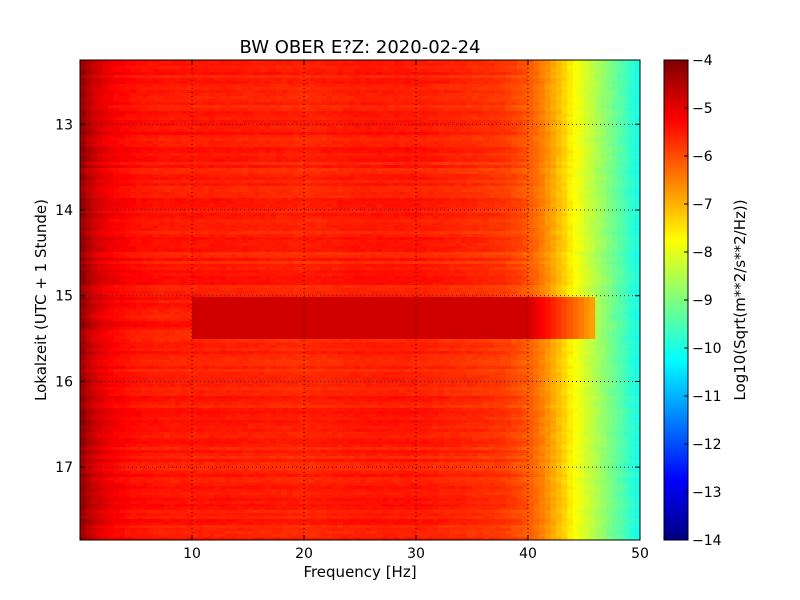 This screenshot has width=800, height=600. Describe the element at coordinates (707, 397) in the screenshot. I see `colorbar-tick-label: −11` at that location.